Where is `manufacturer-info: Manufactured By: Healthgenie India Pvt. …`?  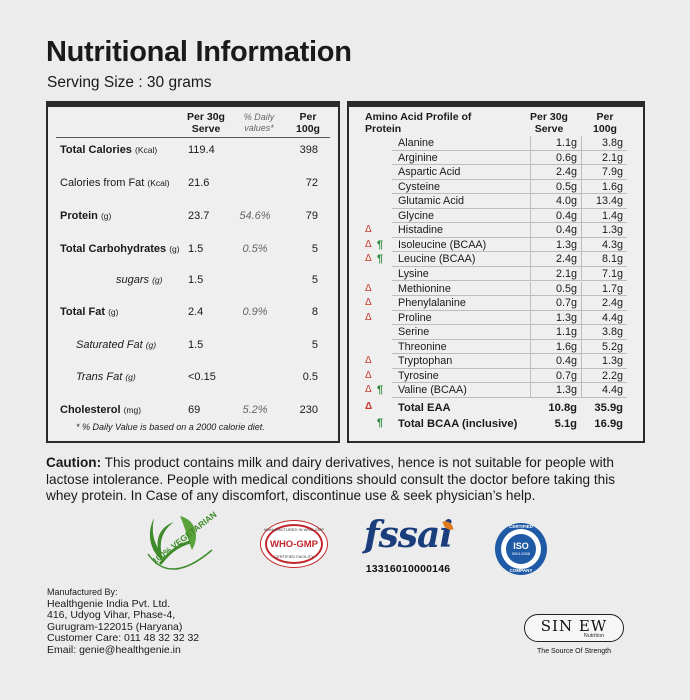 manufacturer-info: Manufactured By: Healthgenie India Pvt. … is located at coordinates (123, 622).